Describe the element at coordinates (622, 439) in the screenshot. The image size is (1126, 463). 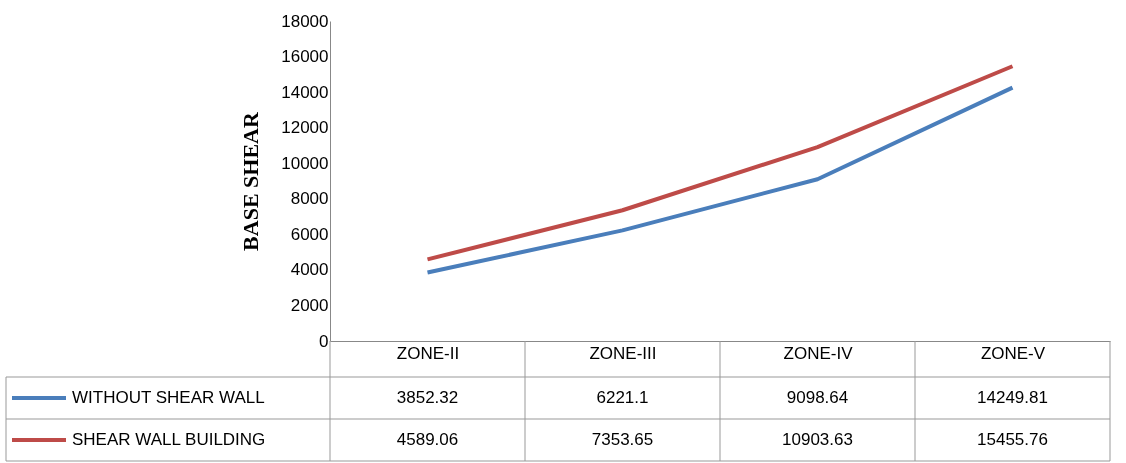
I see `data-label: 7353.65` at that location.